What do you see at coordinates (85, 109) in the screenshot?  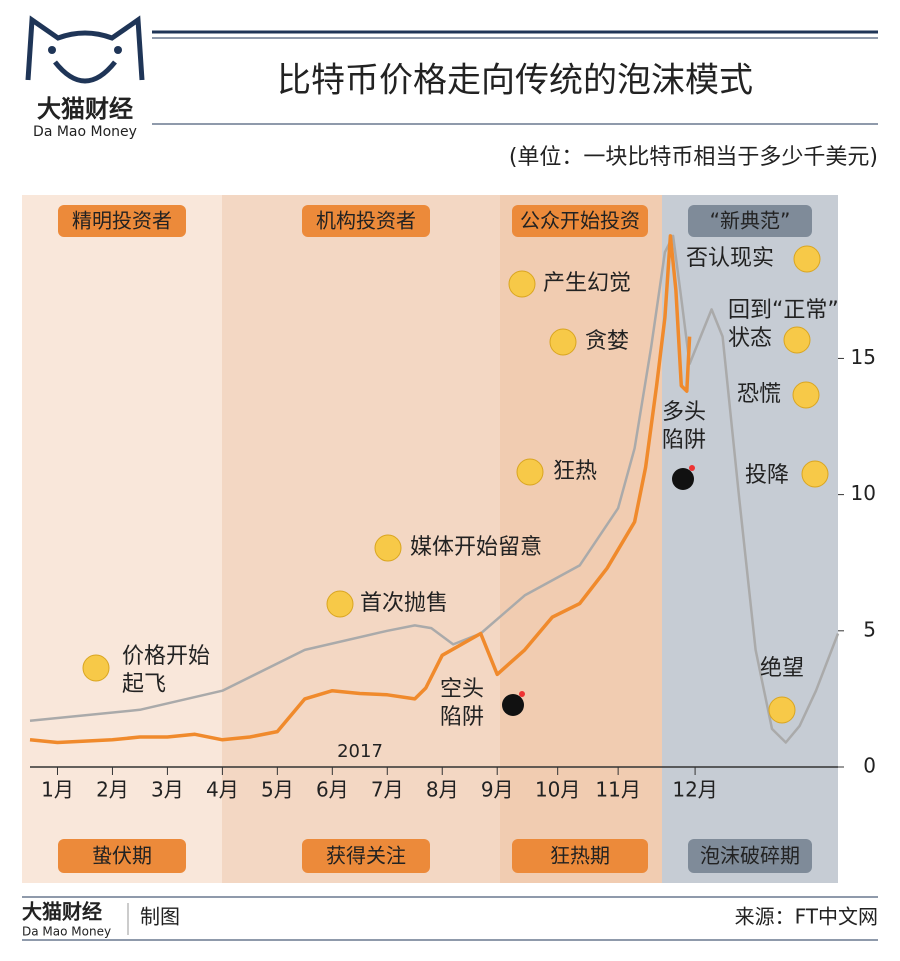 I see `brand-name: 大猫财经` at bounding box center [85, 109].